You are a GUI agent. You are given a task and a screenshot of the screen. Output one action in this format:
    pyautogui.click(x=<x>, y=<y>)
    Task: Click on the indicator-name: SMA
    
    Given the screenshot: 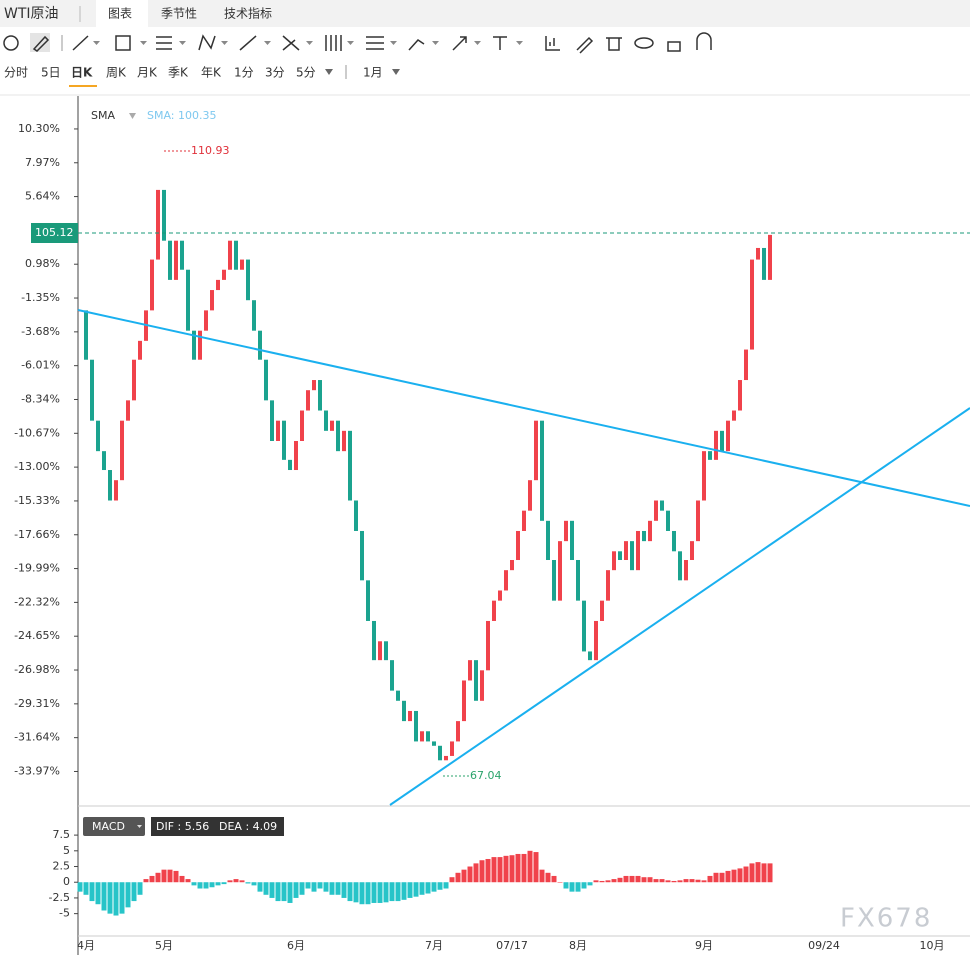 What is the action you would take?
    pyautogui.click(x=103, y=115)
    